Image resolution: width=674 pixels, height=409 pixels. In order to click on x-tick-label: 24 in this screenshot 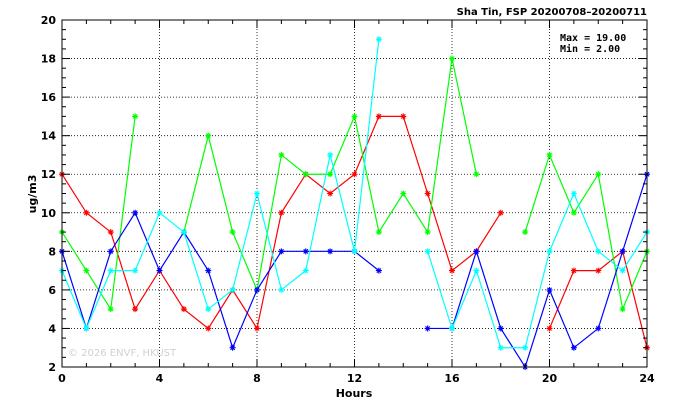, I will do `click(647, 378)`.